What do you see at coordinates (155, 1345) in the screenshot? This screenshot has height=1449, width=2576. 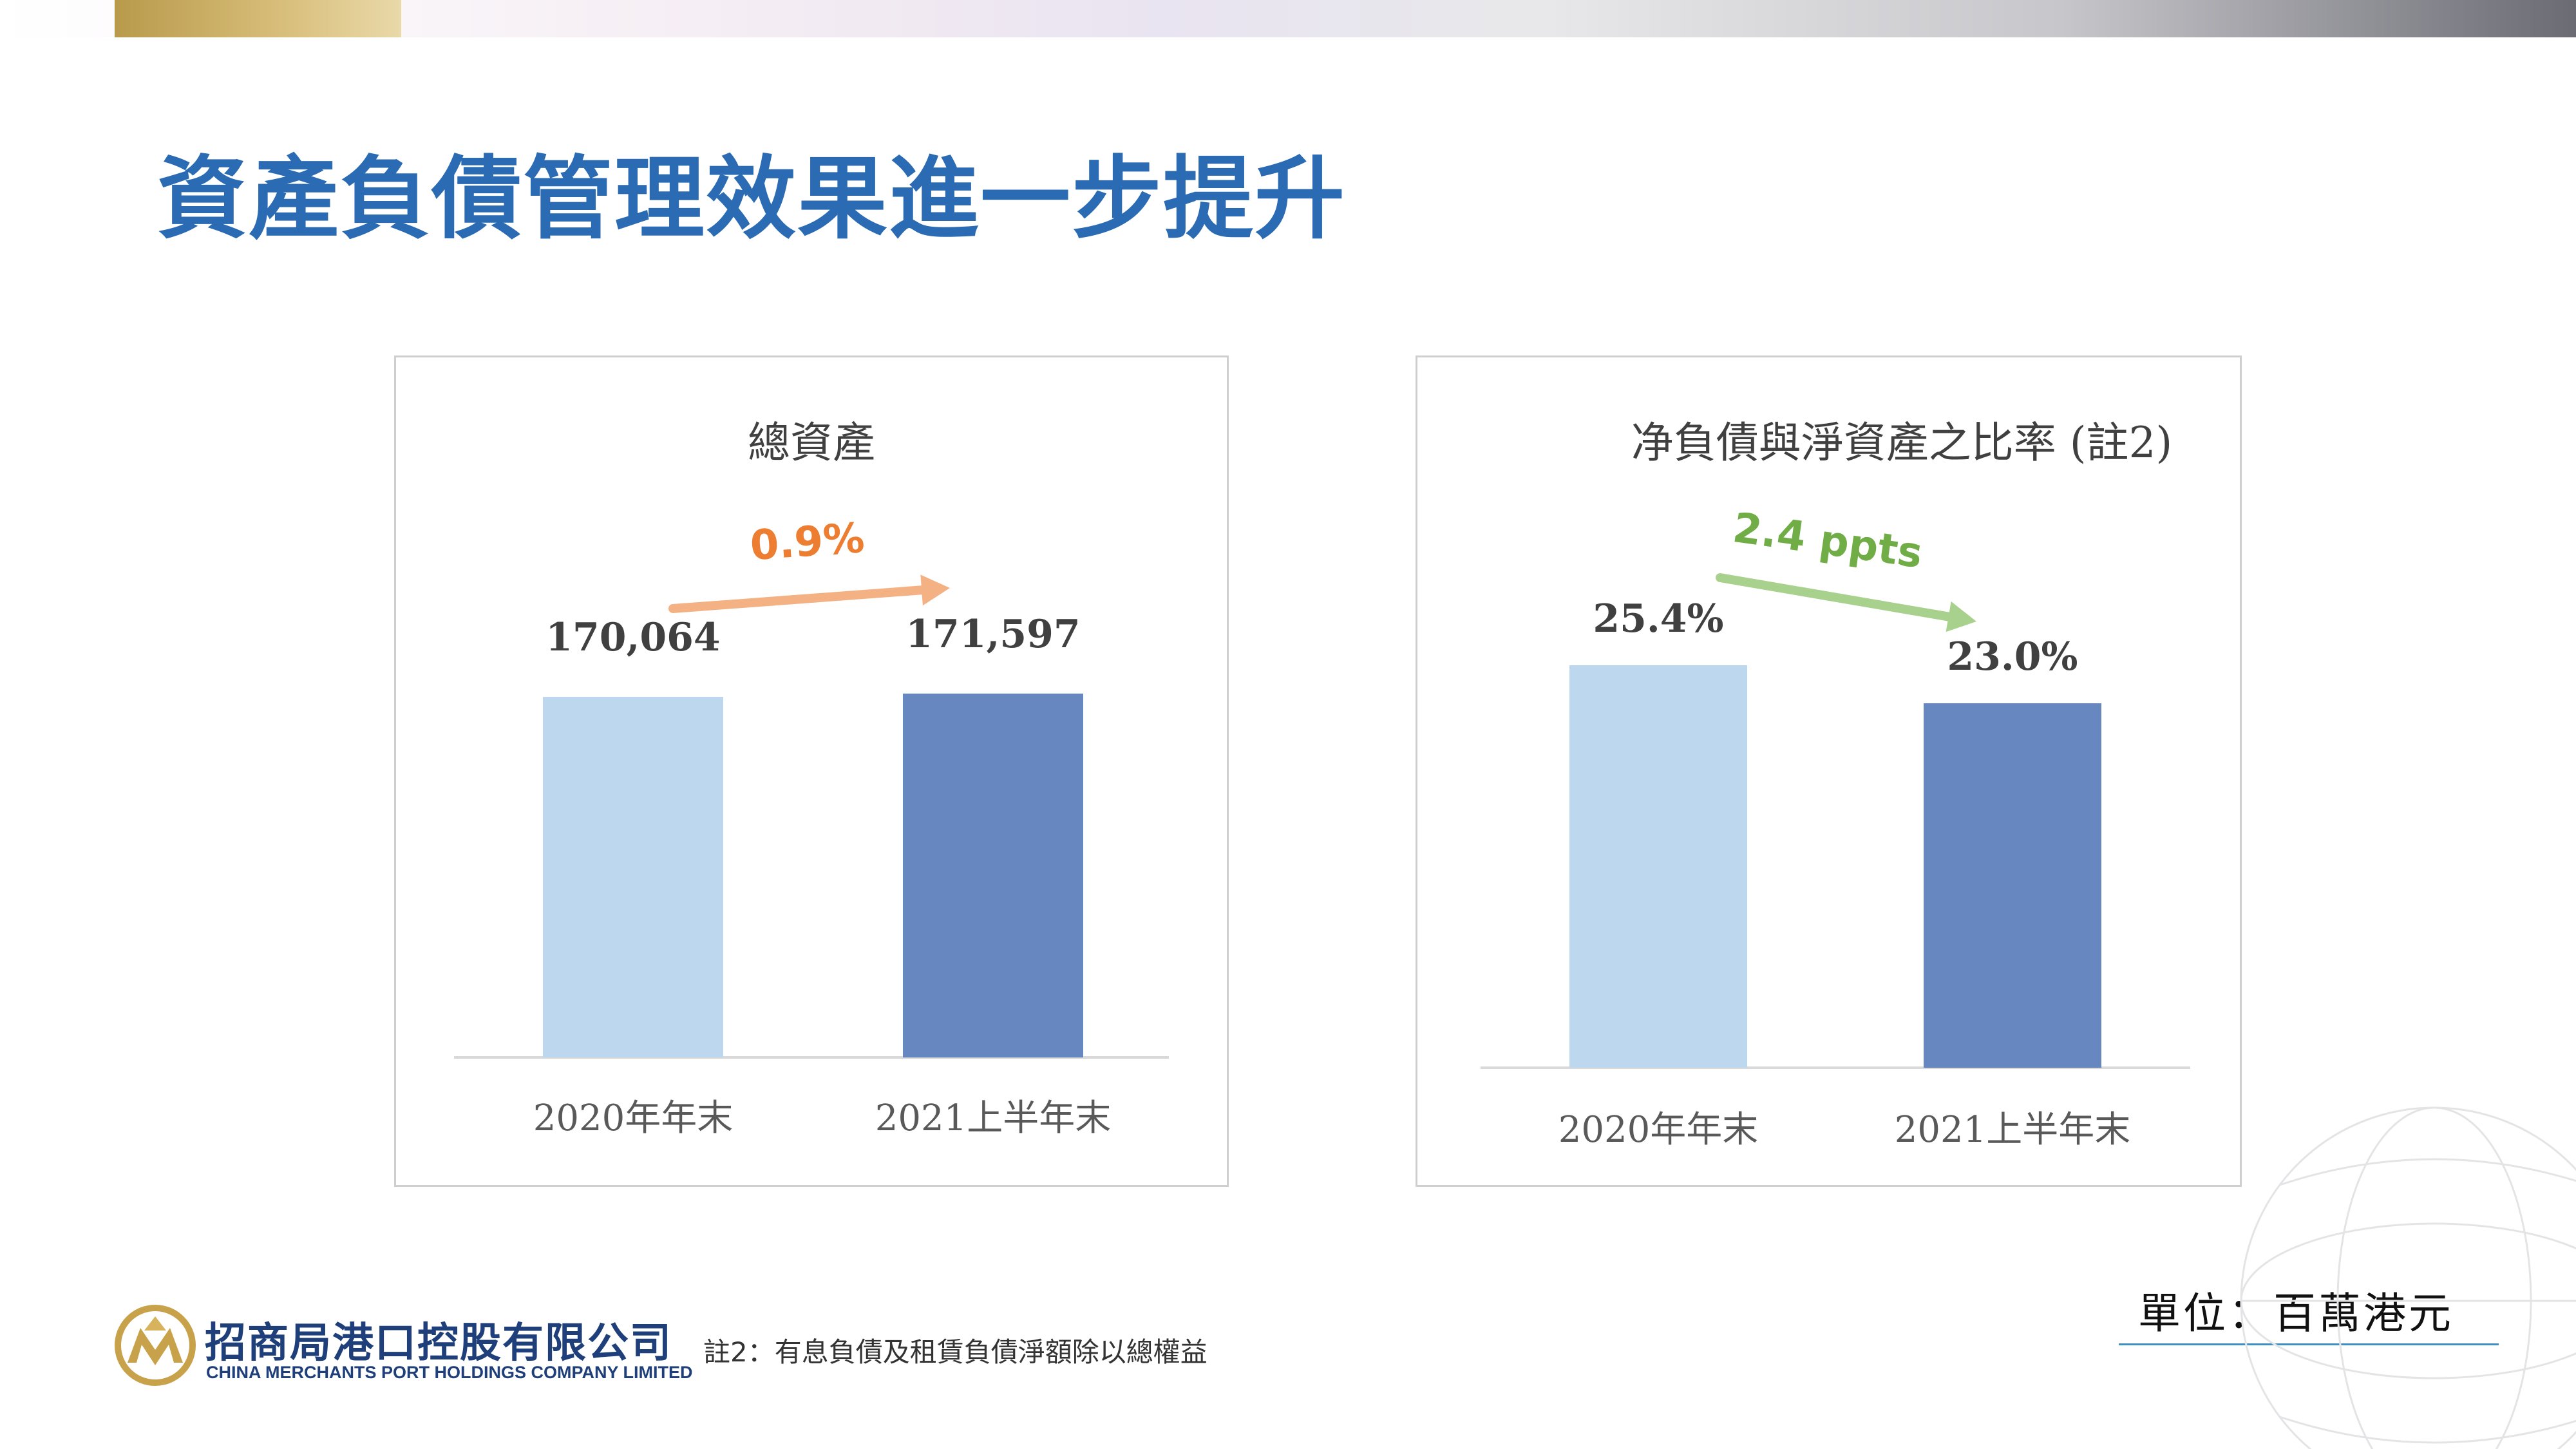 I see `china-merchants-logo-icon` at bounding box center [155, 1345].